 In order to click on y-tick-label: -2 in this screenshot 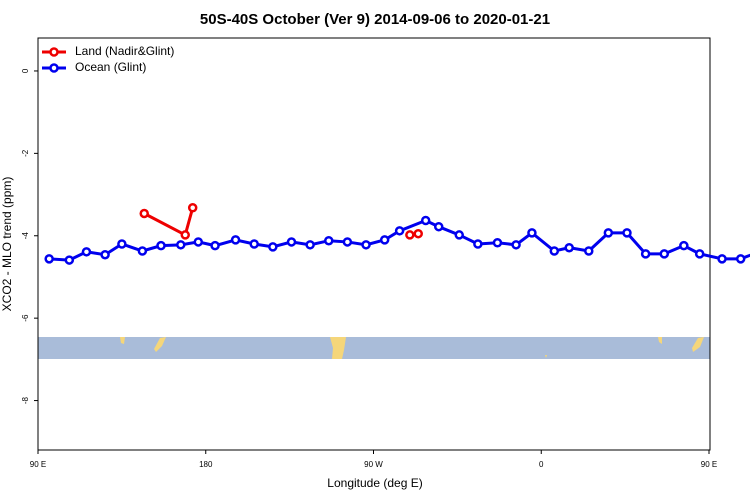, I will do `click(25, 153)`.